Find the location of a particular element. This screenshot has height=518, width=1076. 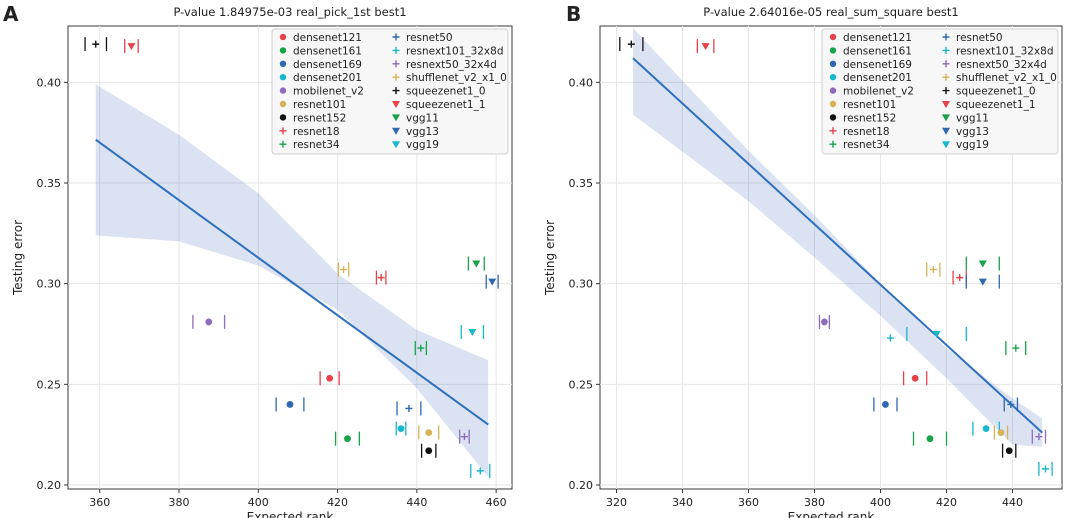

y-tick-label: 0.25 is located at coordinates (581, 384).